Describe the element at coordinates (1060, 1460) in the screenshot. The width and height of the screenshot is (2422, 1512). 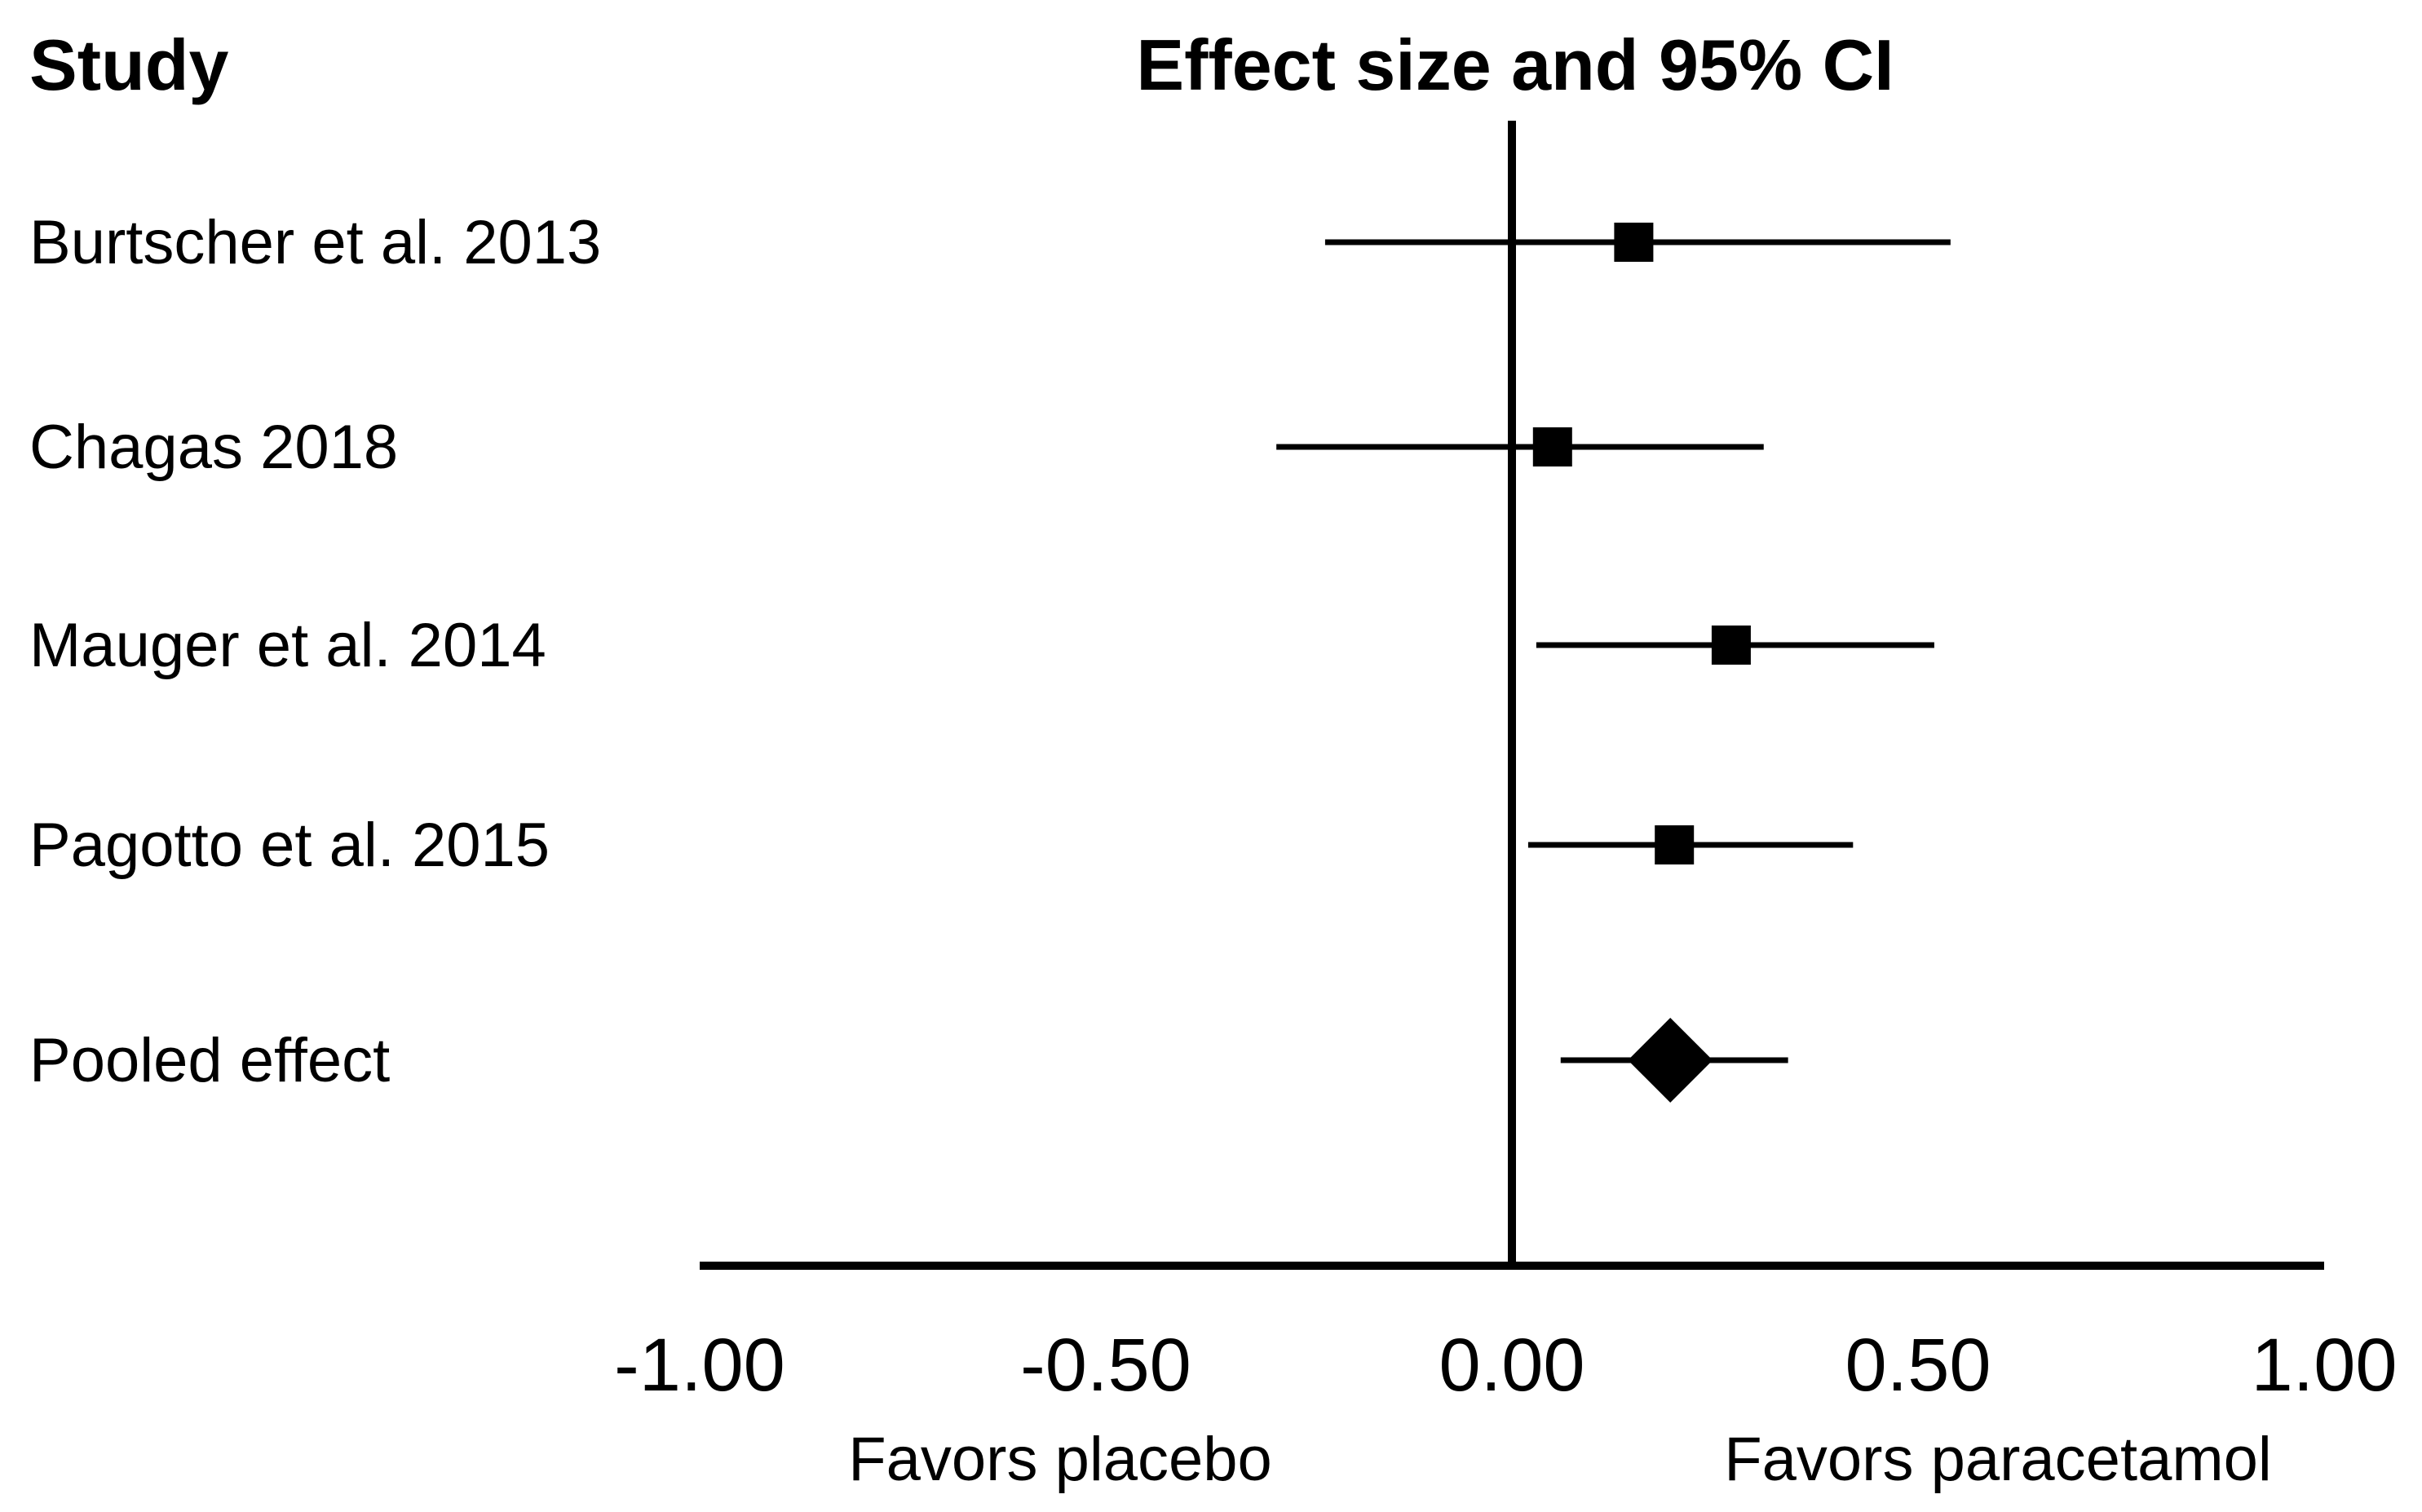
I see `favor-left-label: Favors placebo` at that location.